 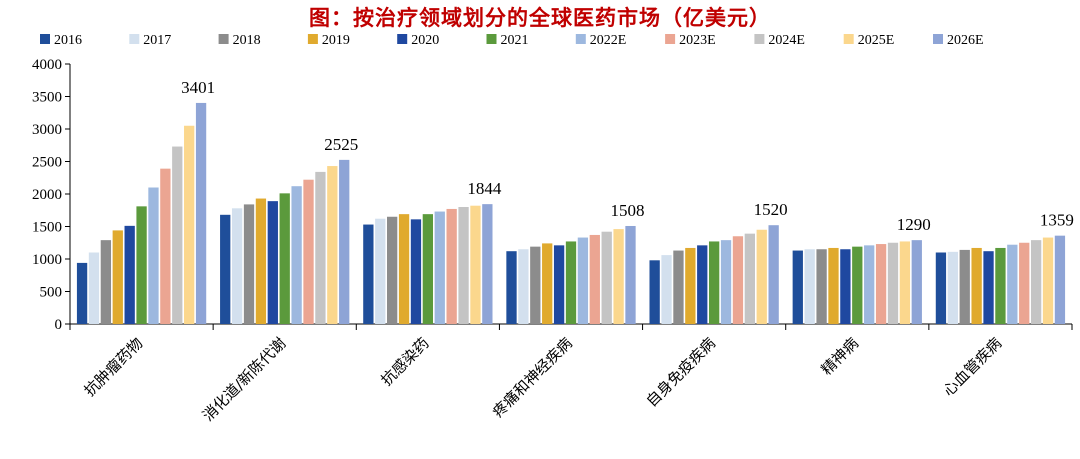 I want to click on legend-label-2022E: 2022E, so click(x=608, y=40).